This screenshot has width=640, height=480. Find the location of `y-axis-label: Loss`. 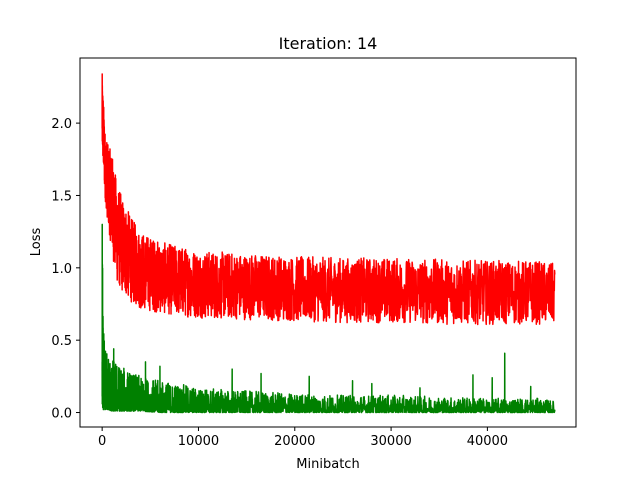

y-axis-label: Loss is located at coordinates (36, 242).